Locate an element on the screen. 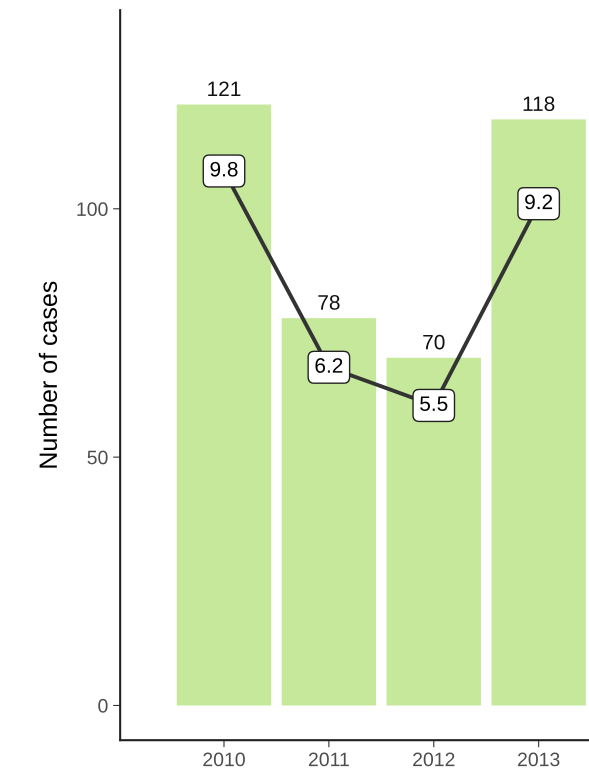 This screenshot has height=780, width=589. x-tick-label: 2011 is located at coordinates (328, 759).